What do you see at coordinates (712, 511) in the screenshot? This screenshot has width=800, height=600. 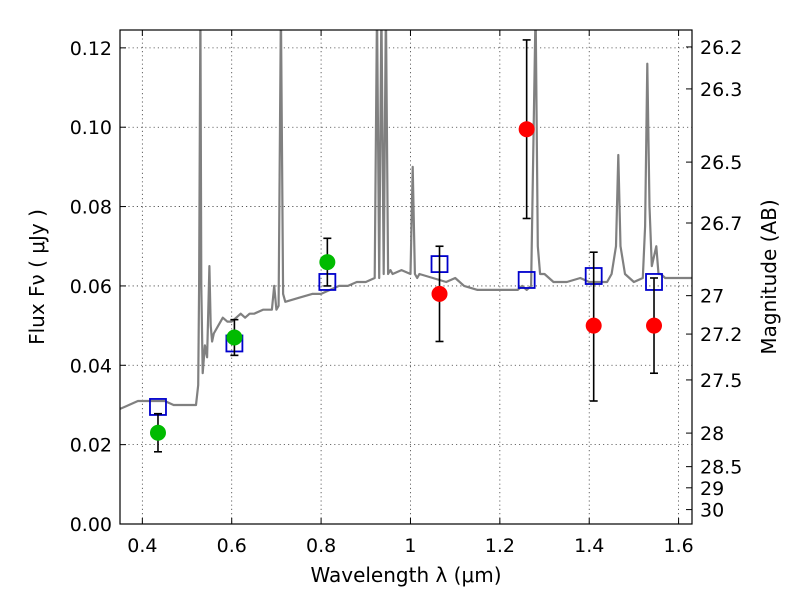 I see `mag-tick-label: 30` at bounding box center [712, 511].